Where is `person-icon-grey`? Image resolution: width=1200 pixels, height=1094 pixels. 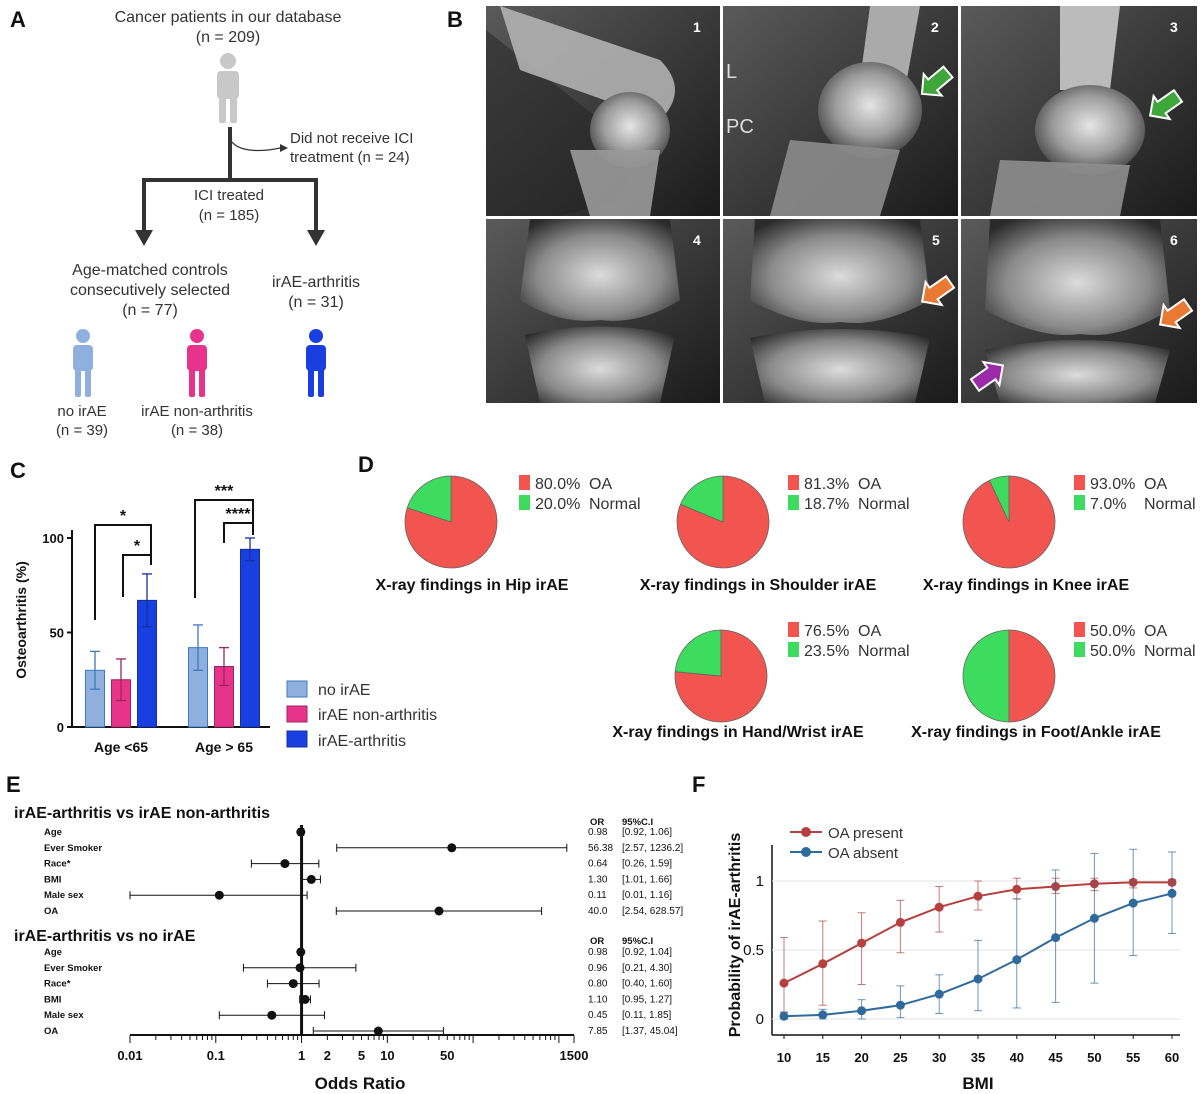
person-icon-grey is located at coordinates (228, 88).